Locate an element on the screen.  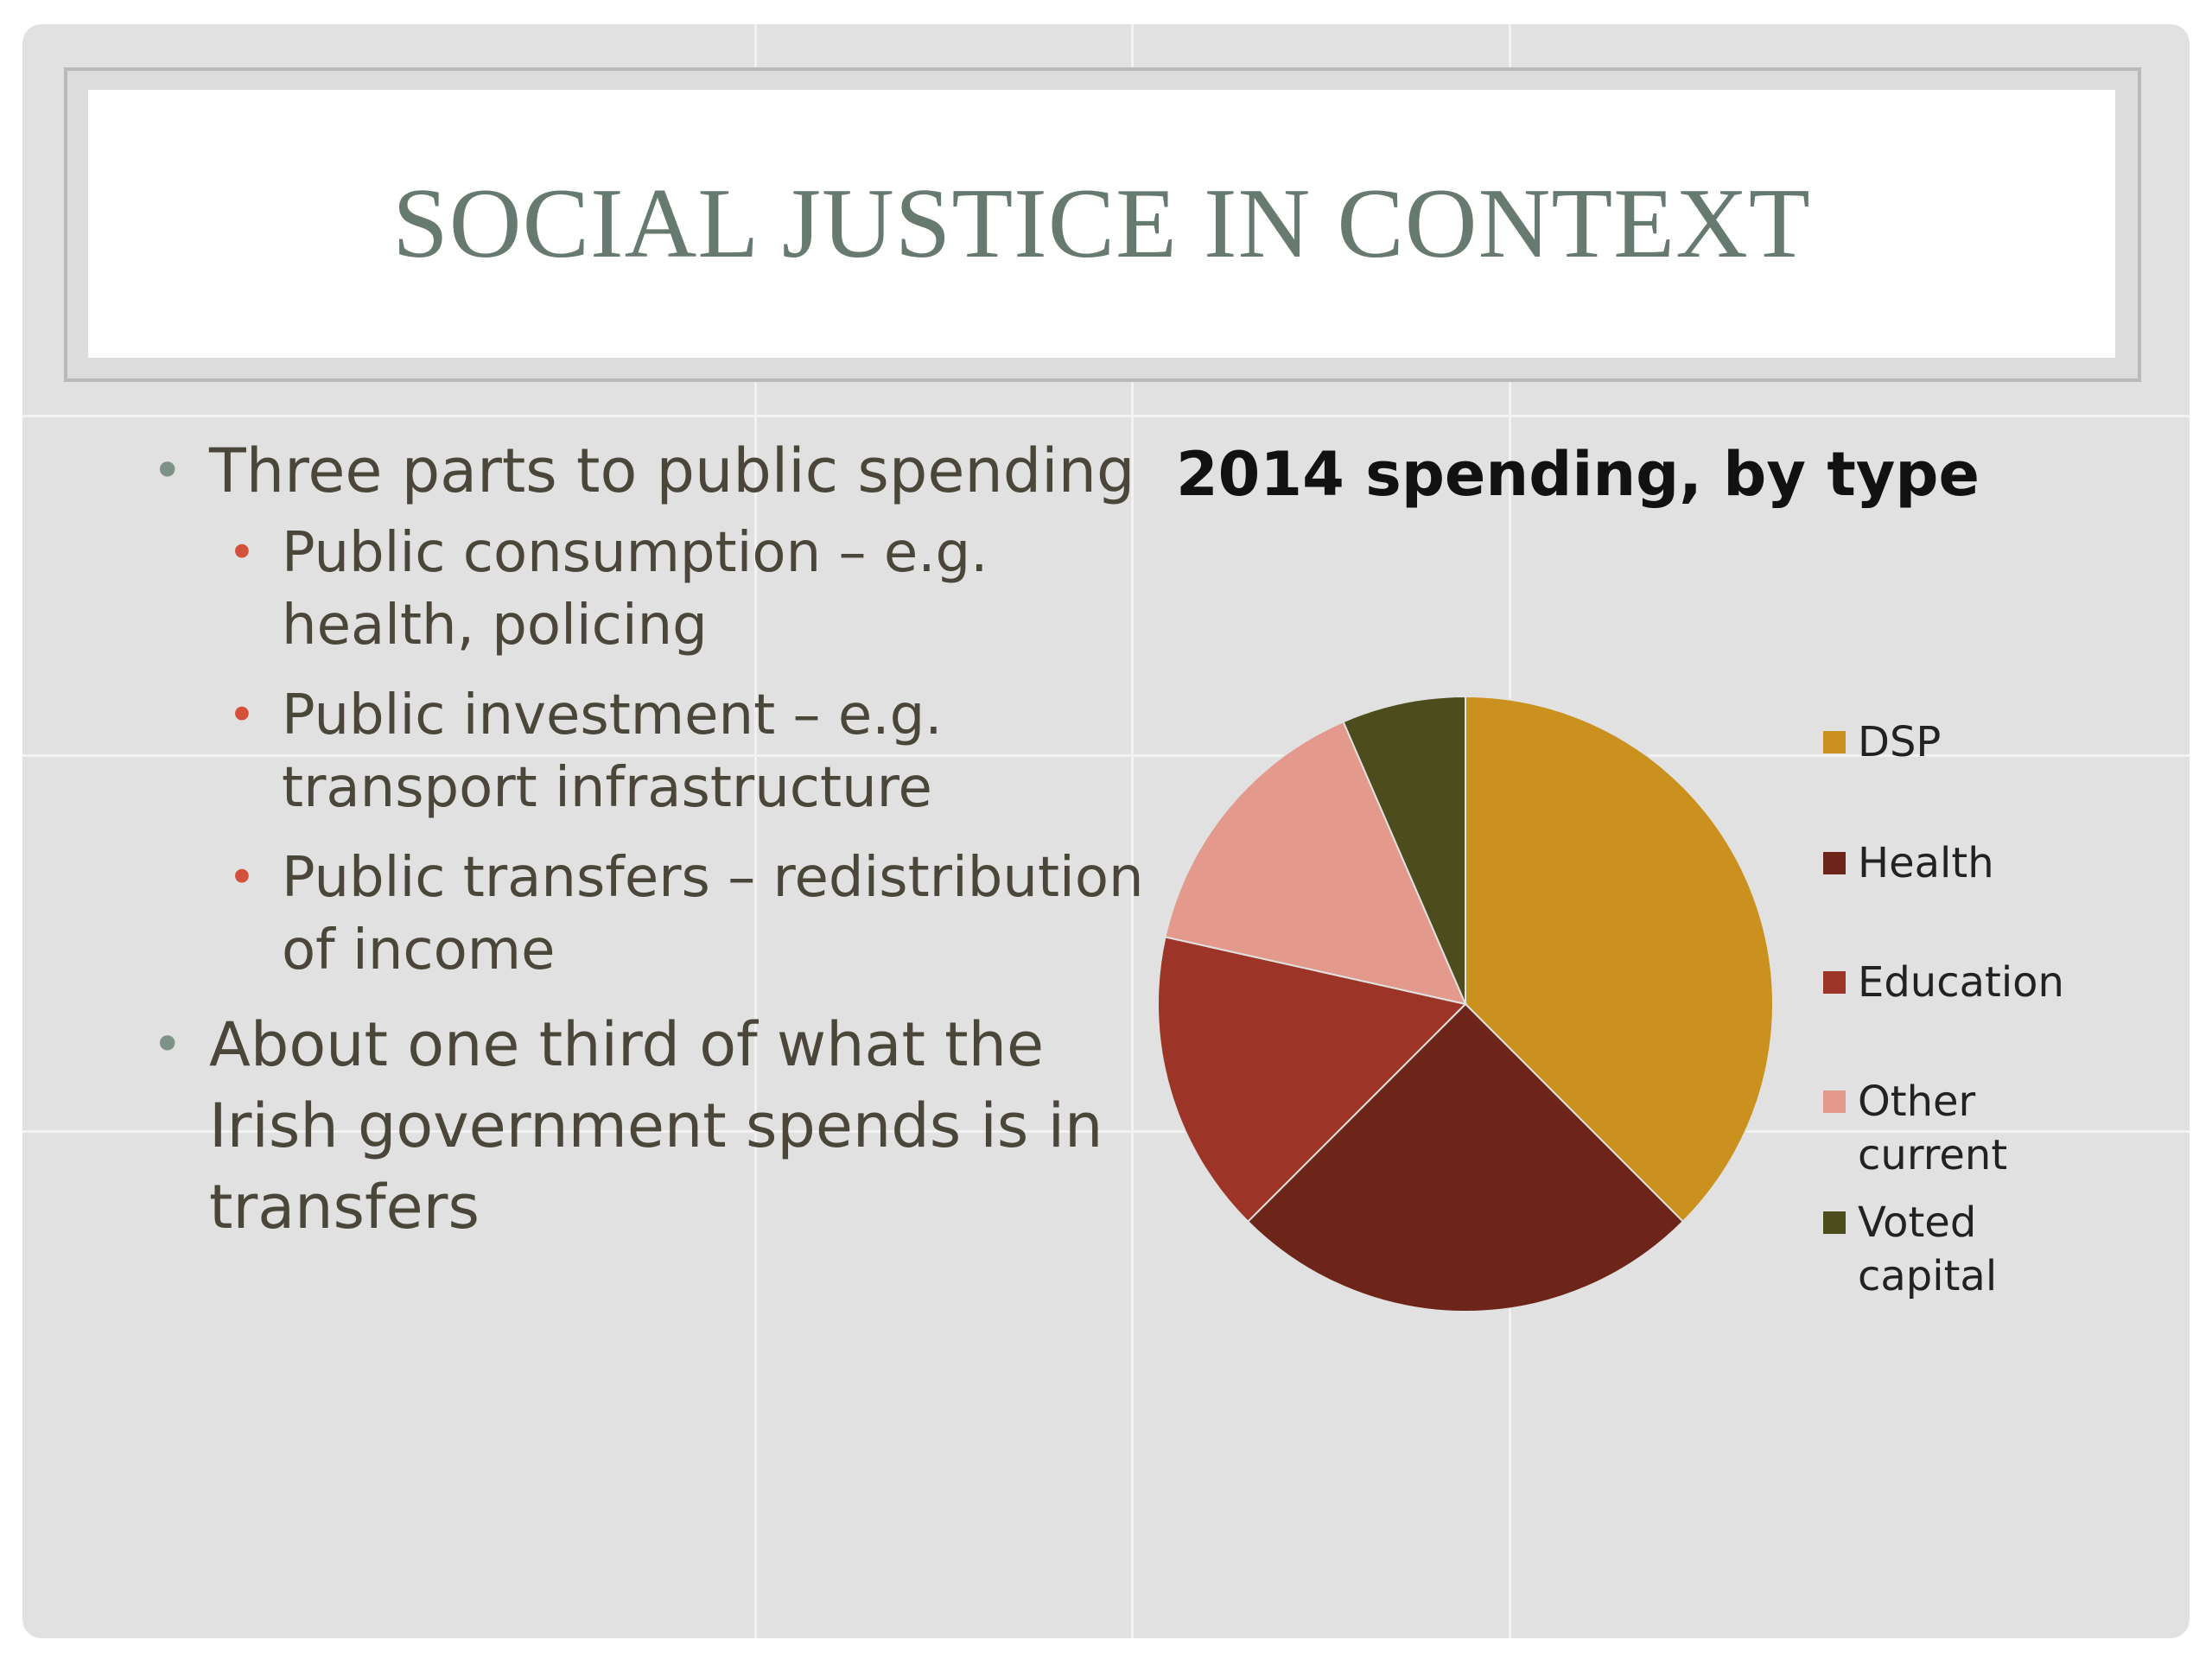
legend-item: Voted capital is located at coordinates (1970, 1249).